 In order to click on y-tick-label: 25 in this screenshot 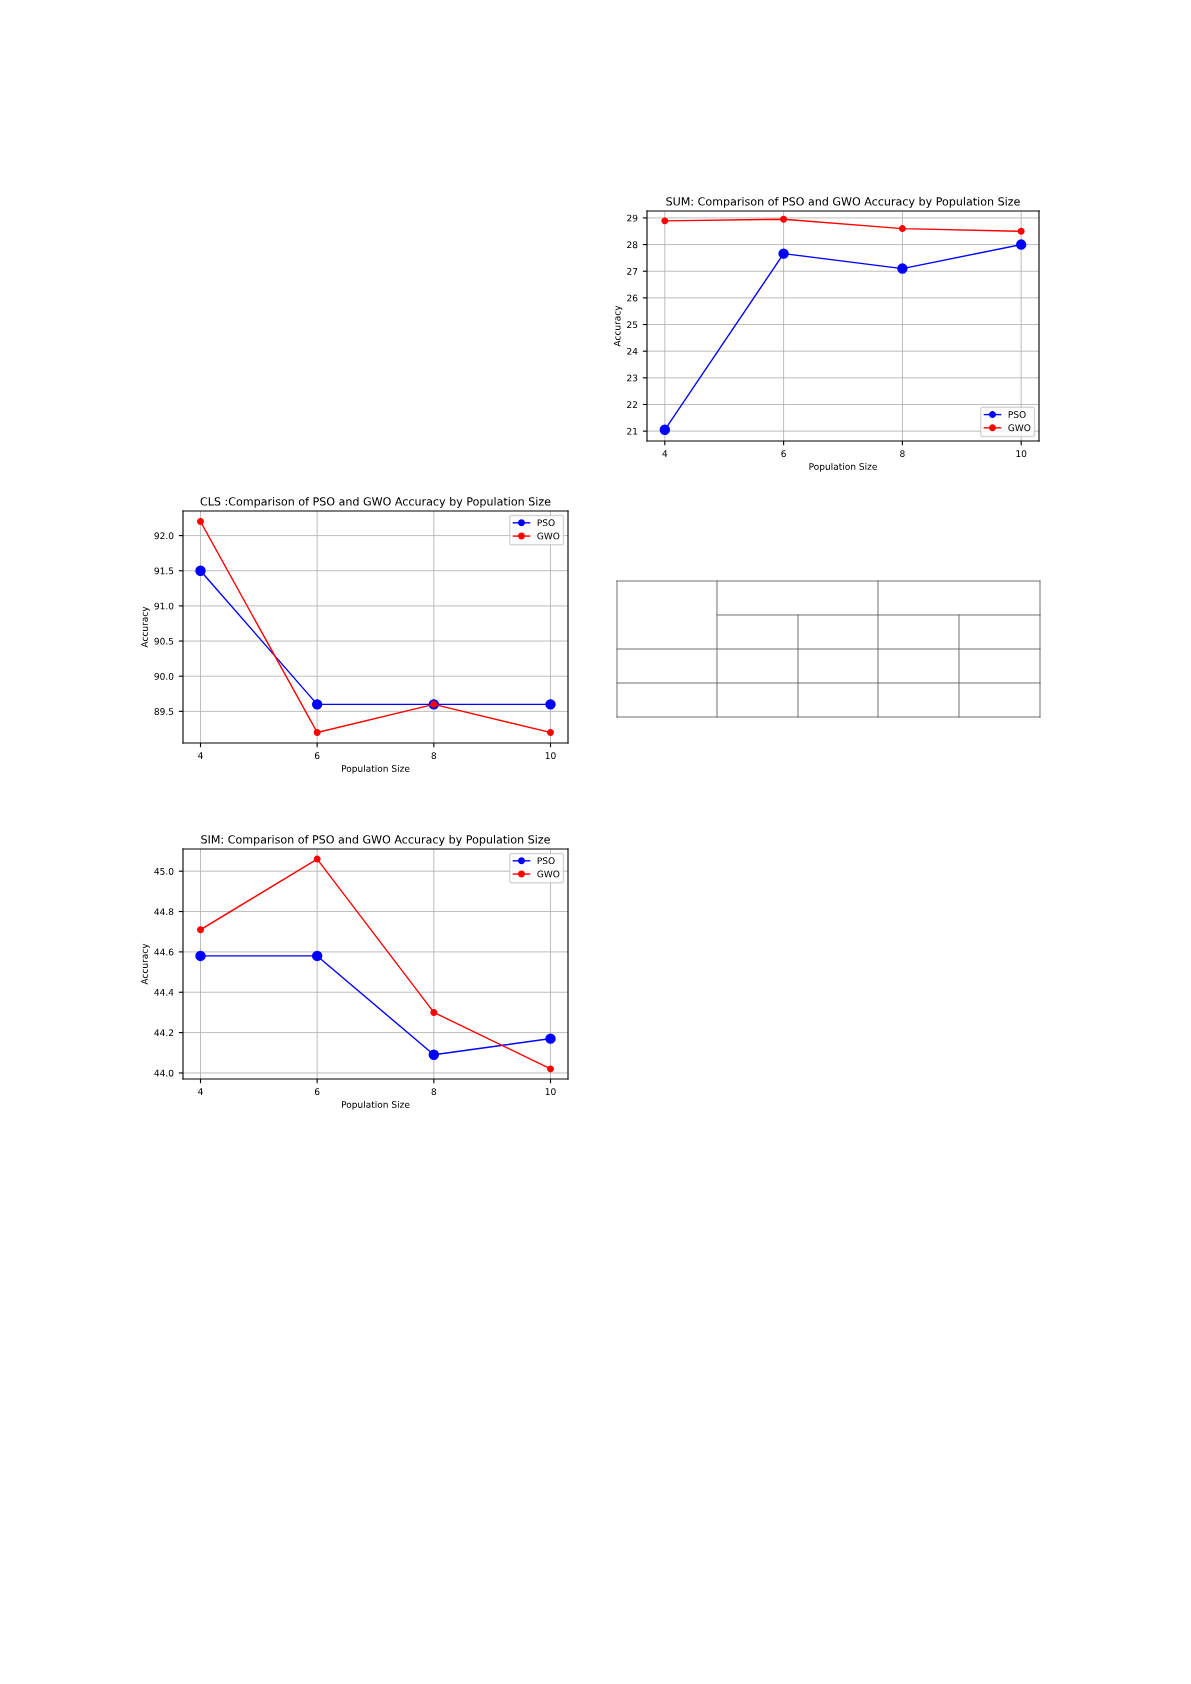, I will do `click(632, 325)`.